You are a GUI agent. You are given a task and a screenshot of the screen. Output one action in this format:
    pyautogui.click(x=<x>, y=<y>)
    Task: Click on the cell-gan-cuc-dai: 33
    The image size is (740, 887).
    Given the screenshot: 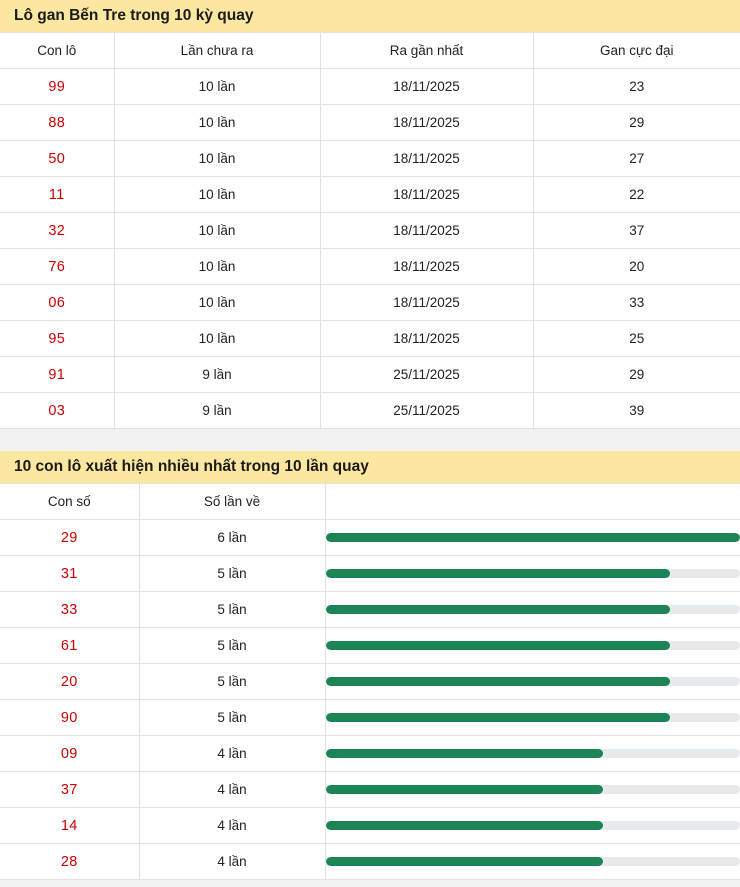 What is the action you would take?
    pyautogui.click(x=636, y=302)
    